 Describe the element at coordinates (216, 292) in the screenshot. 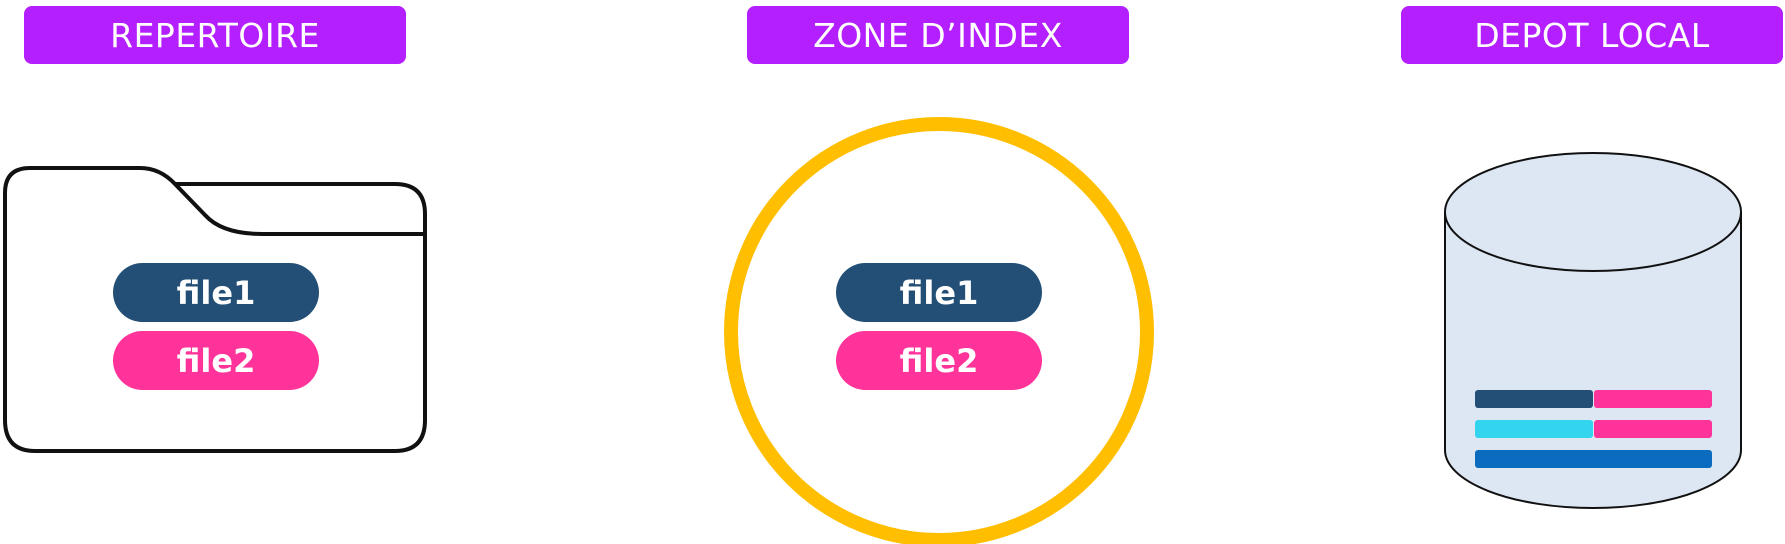

I see `repertoire-file1-chip: file1` at that location.